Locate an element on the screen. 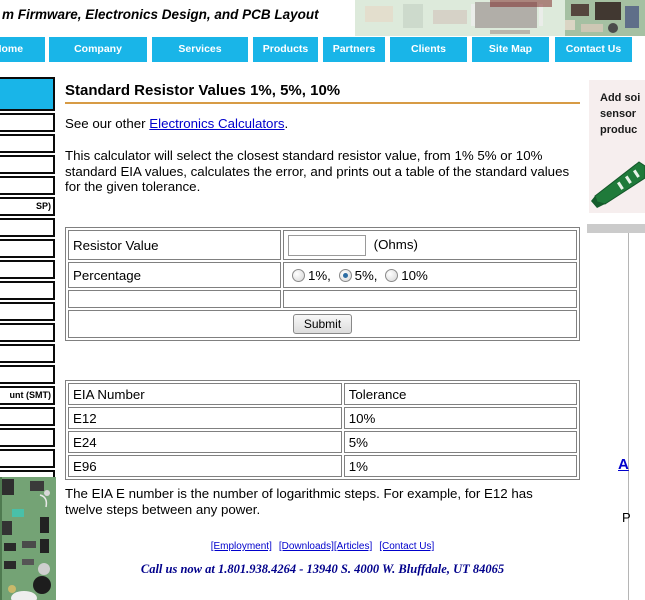  radio-10-percent-label: 10% is located at coordinates (414, 275).